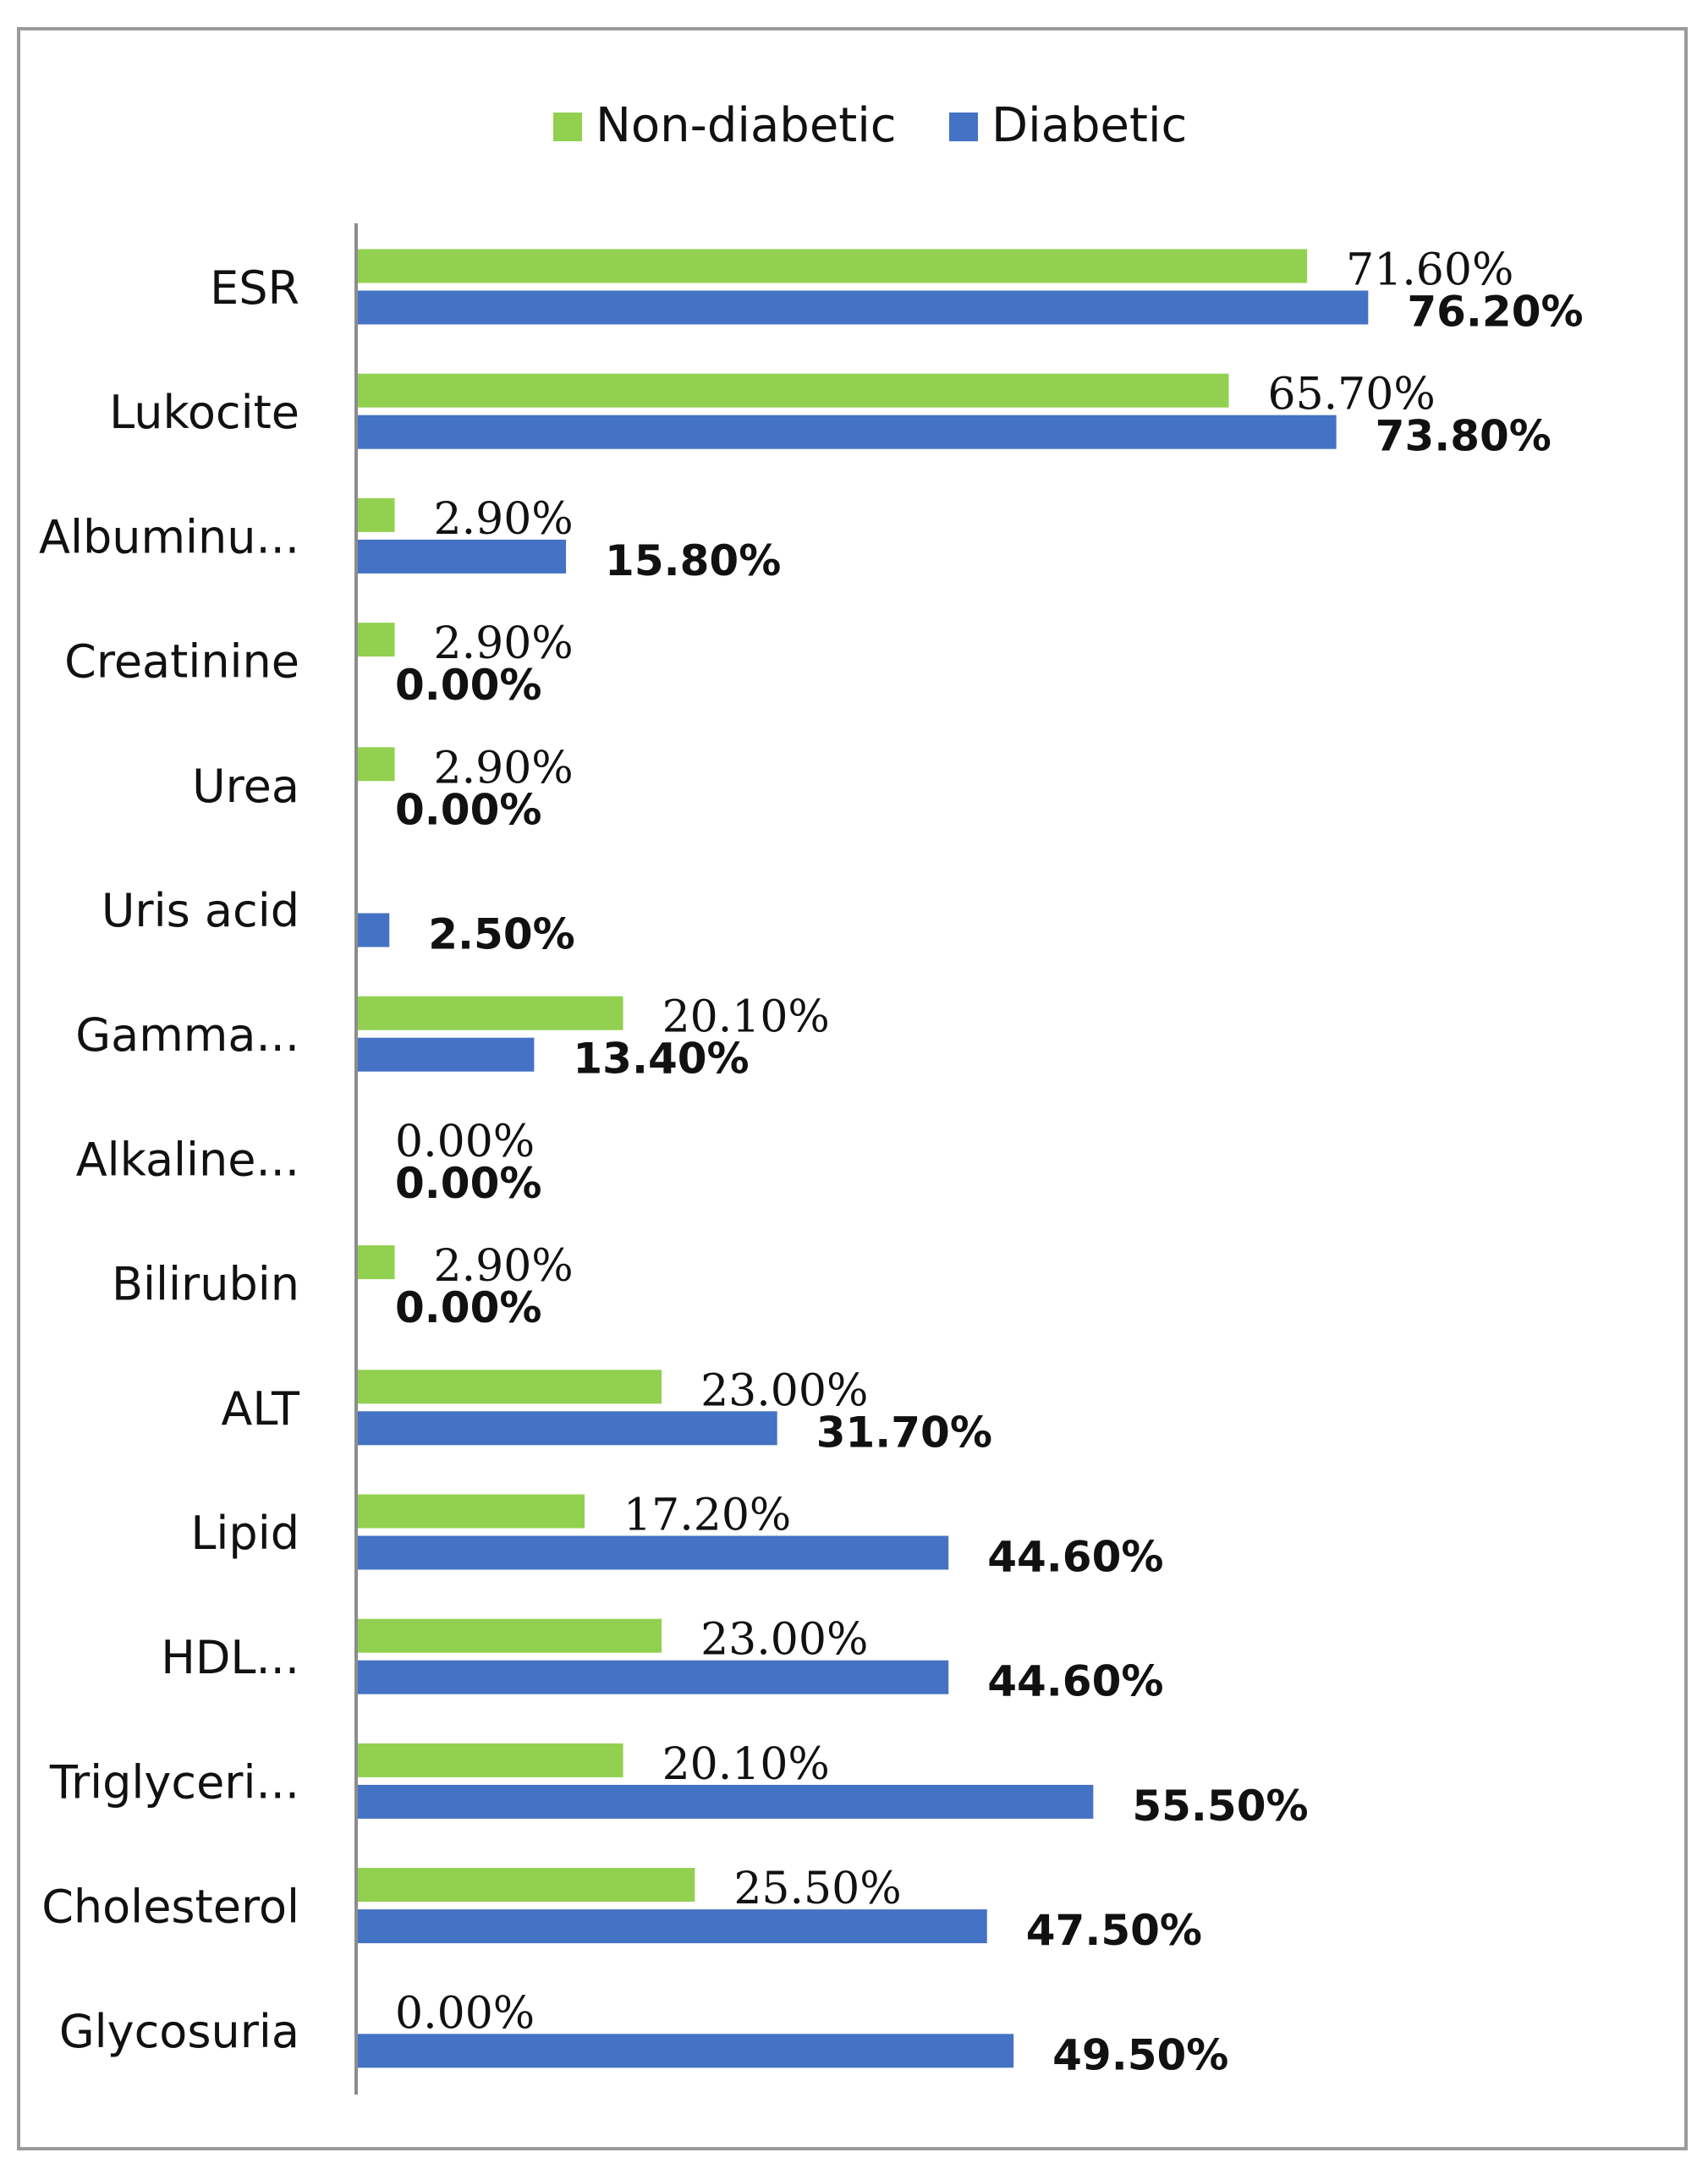  Describe the element at coordinates (566, 1428) in the screenshot. I see `bar-diabetic-alt` at that location.